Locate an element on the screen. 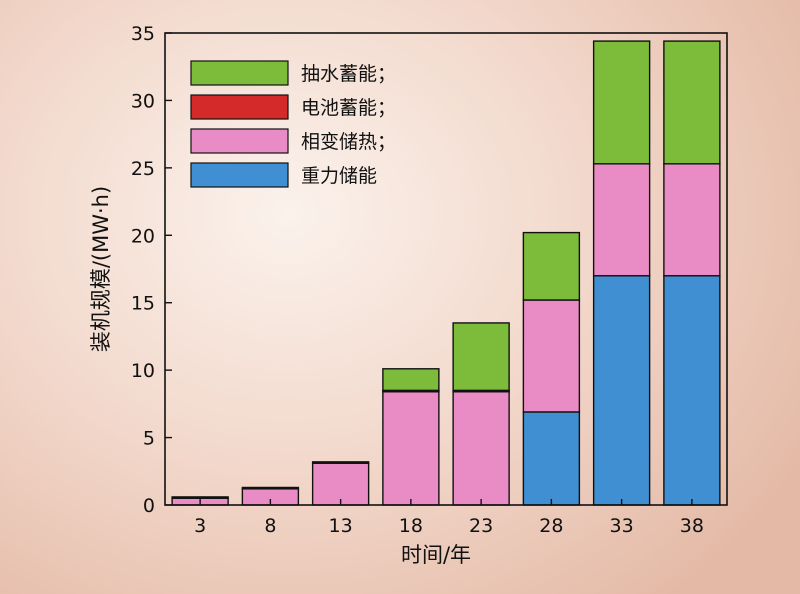 This screenshot has height=594, width=800. x-tick-label-8: 8 is located at coordinates (270, 526).